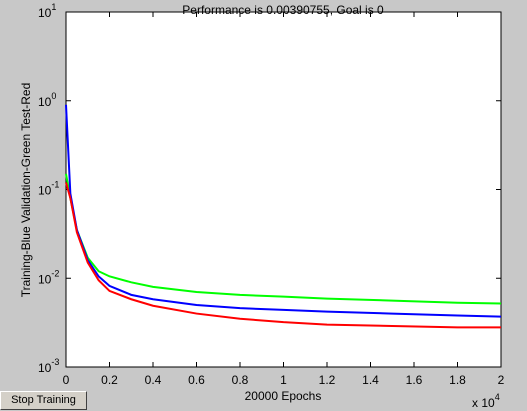 The image size is (527, 411). I want to click on chart-title: Performance is 0.00390755, Goal is 0, so click(283, 10).